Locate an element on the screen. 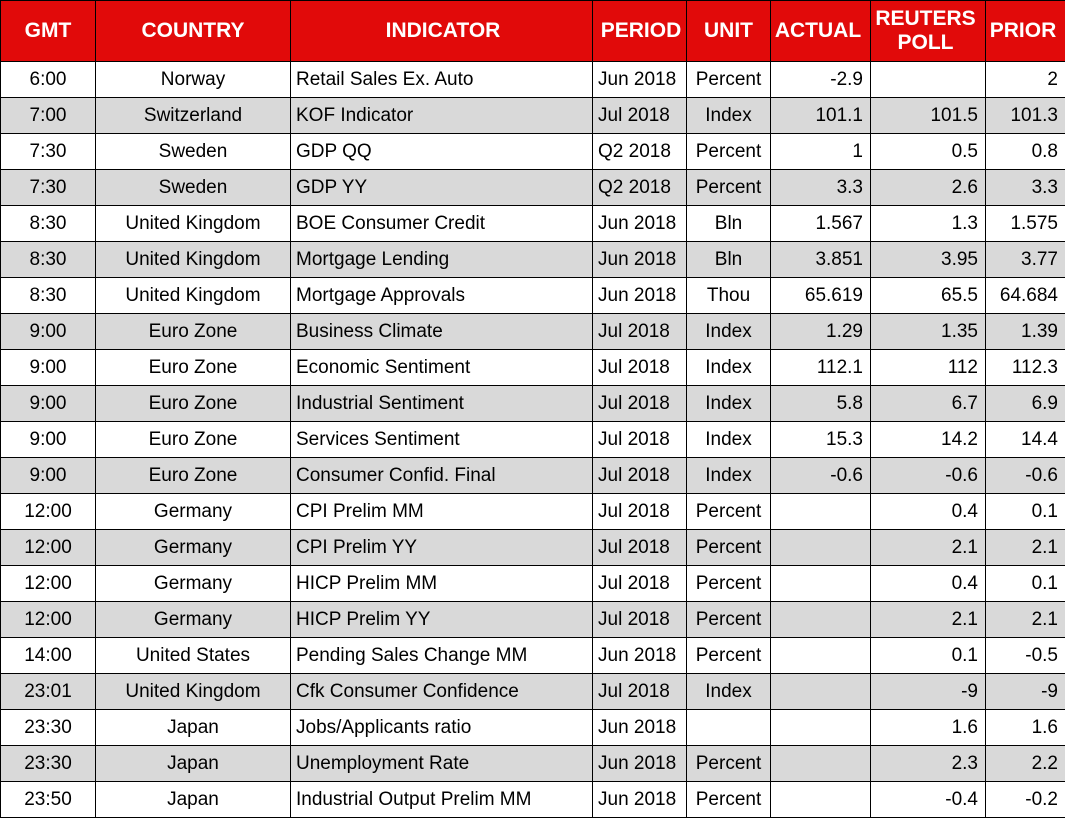 The width and height of the screenshot is (1065, 839). cell-actual: 101.1 is located at coordinates (820, 115).